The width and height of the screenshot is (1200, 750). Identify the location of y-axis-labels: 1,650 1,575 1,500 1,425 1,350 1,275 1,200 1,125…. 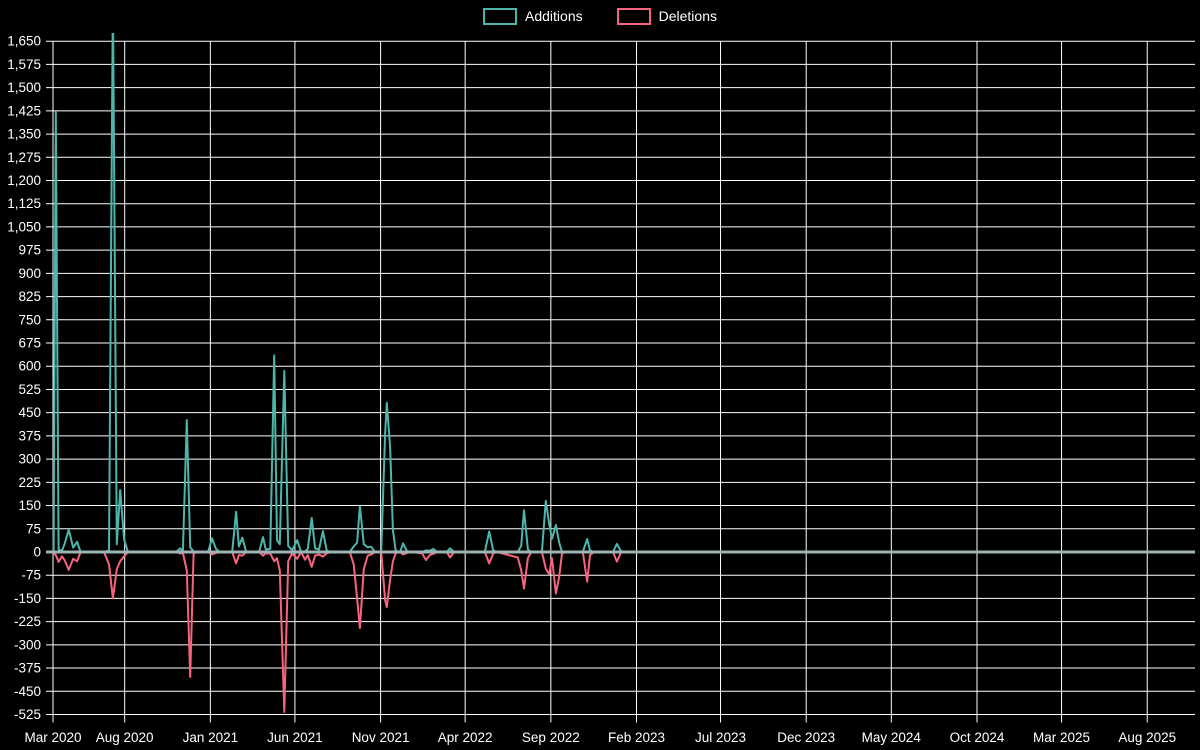
(24, 378).